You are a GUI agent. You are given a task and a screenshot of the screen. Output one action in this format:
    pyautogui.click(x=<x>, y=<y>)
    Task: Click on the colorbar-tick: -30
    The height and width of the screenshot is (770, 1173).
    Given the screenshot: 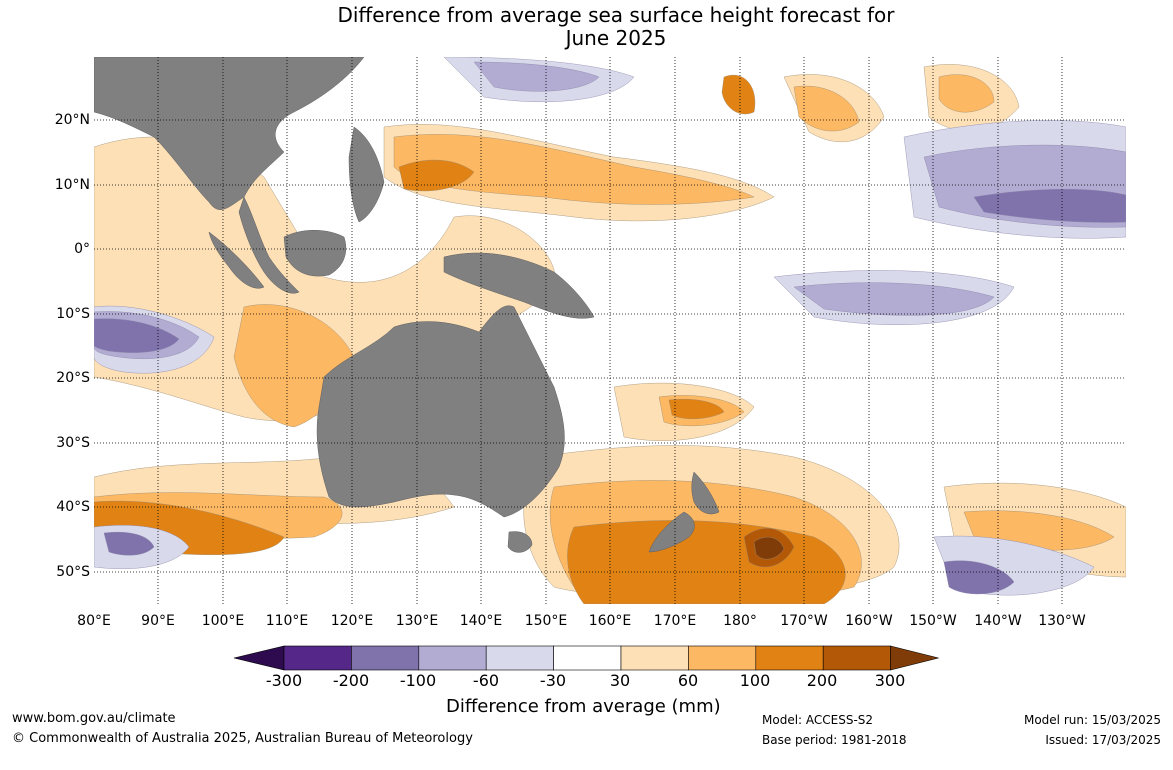 What is the action you would take?
    pyautogui.click(x=553, y=680)
    